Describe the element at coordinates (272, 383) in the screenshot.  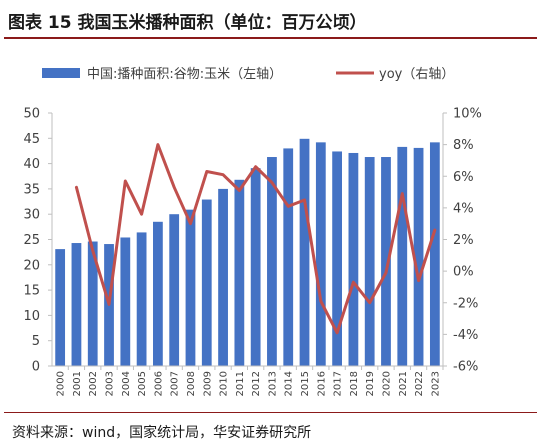
I see `x-tick-label: 2013` at that location.